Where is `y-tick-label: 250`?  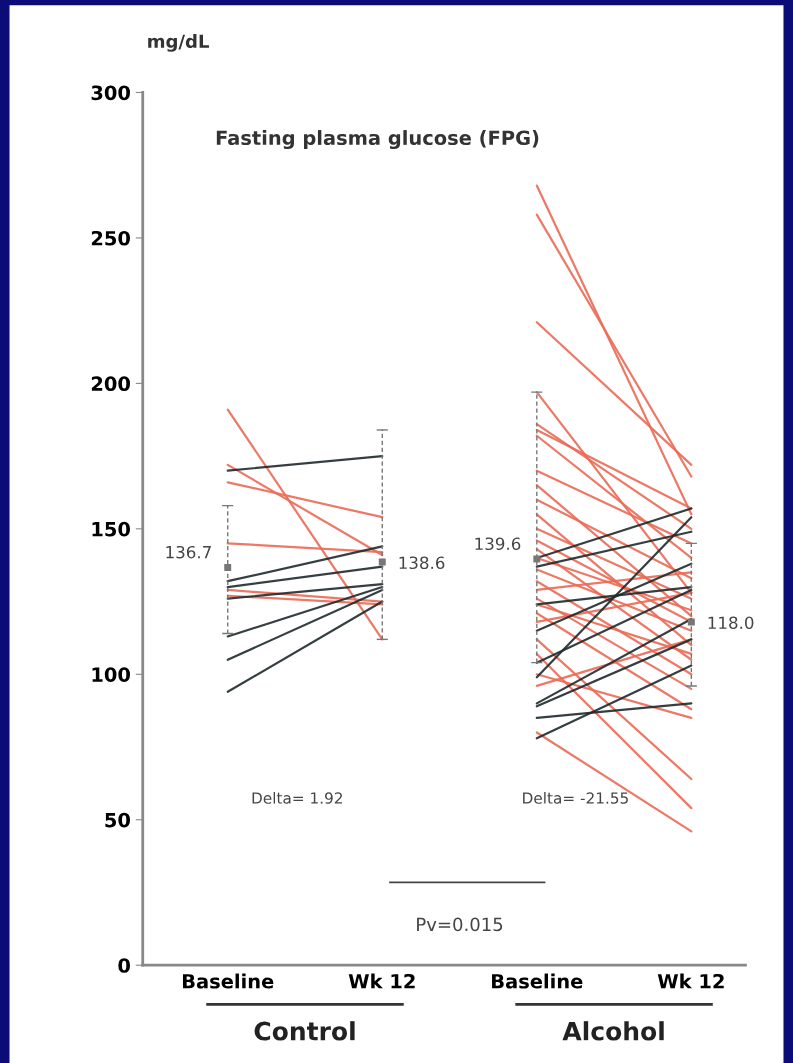
y-tick-label: 250 is located at coordinates (111, 238).